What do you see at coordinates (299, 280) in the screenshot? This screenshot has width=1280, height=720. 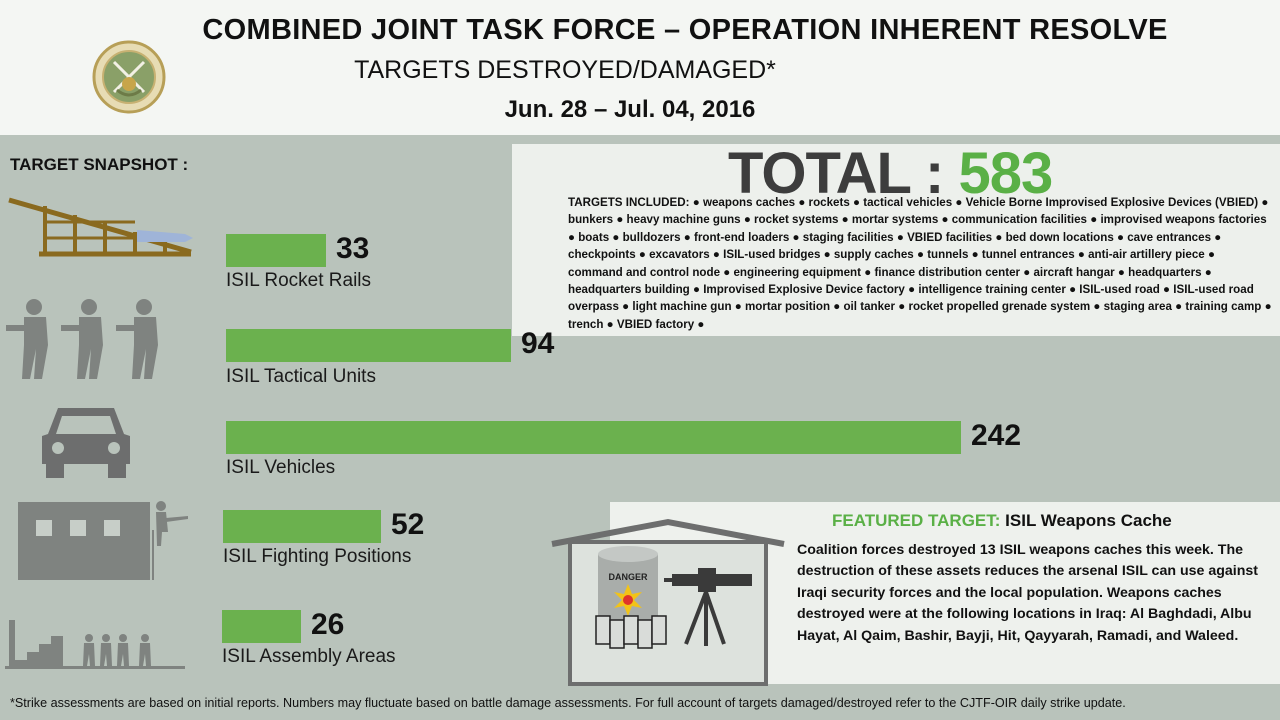 I see `bar-category-label: ISIL Rocket Rails` at bounding box center [299, 280].